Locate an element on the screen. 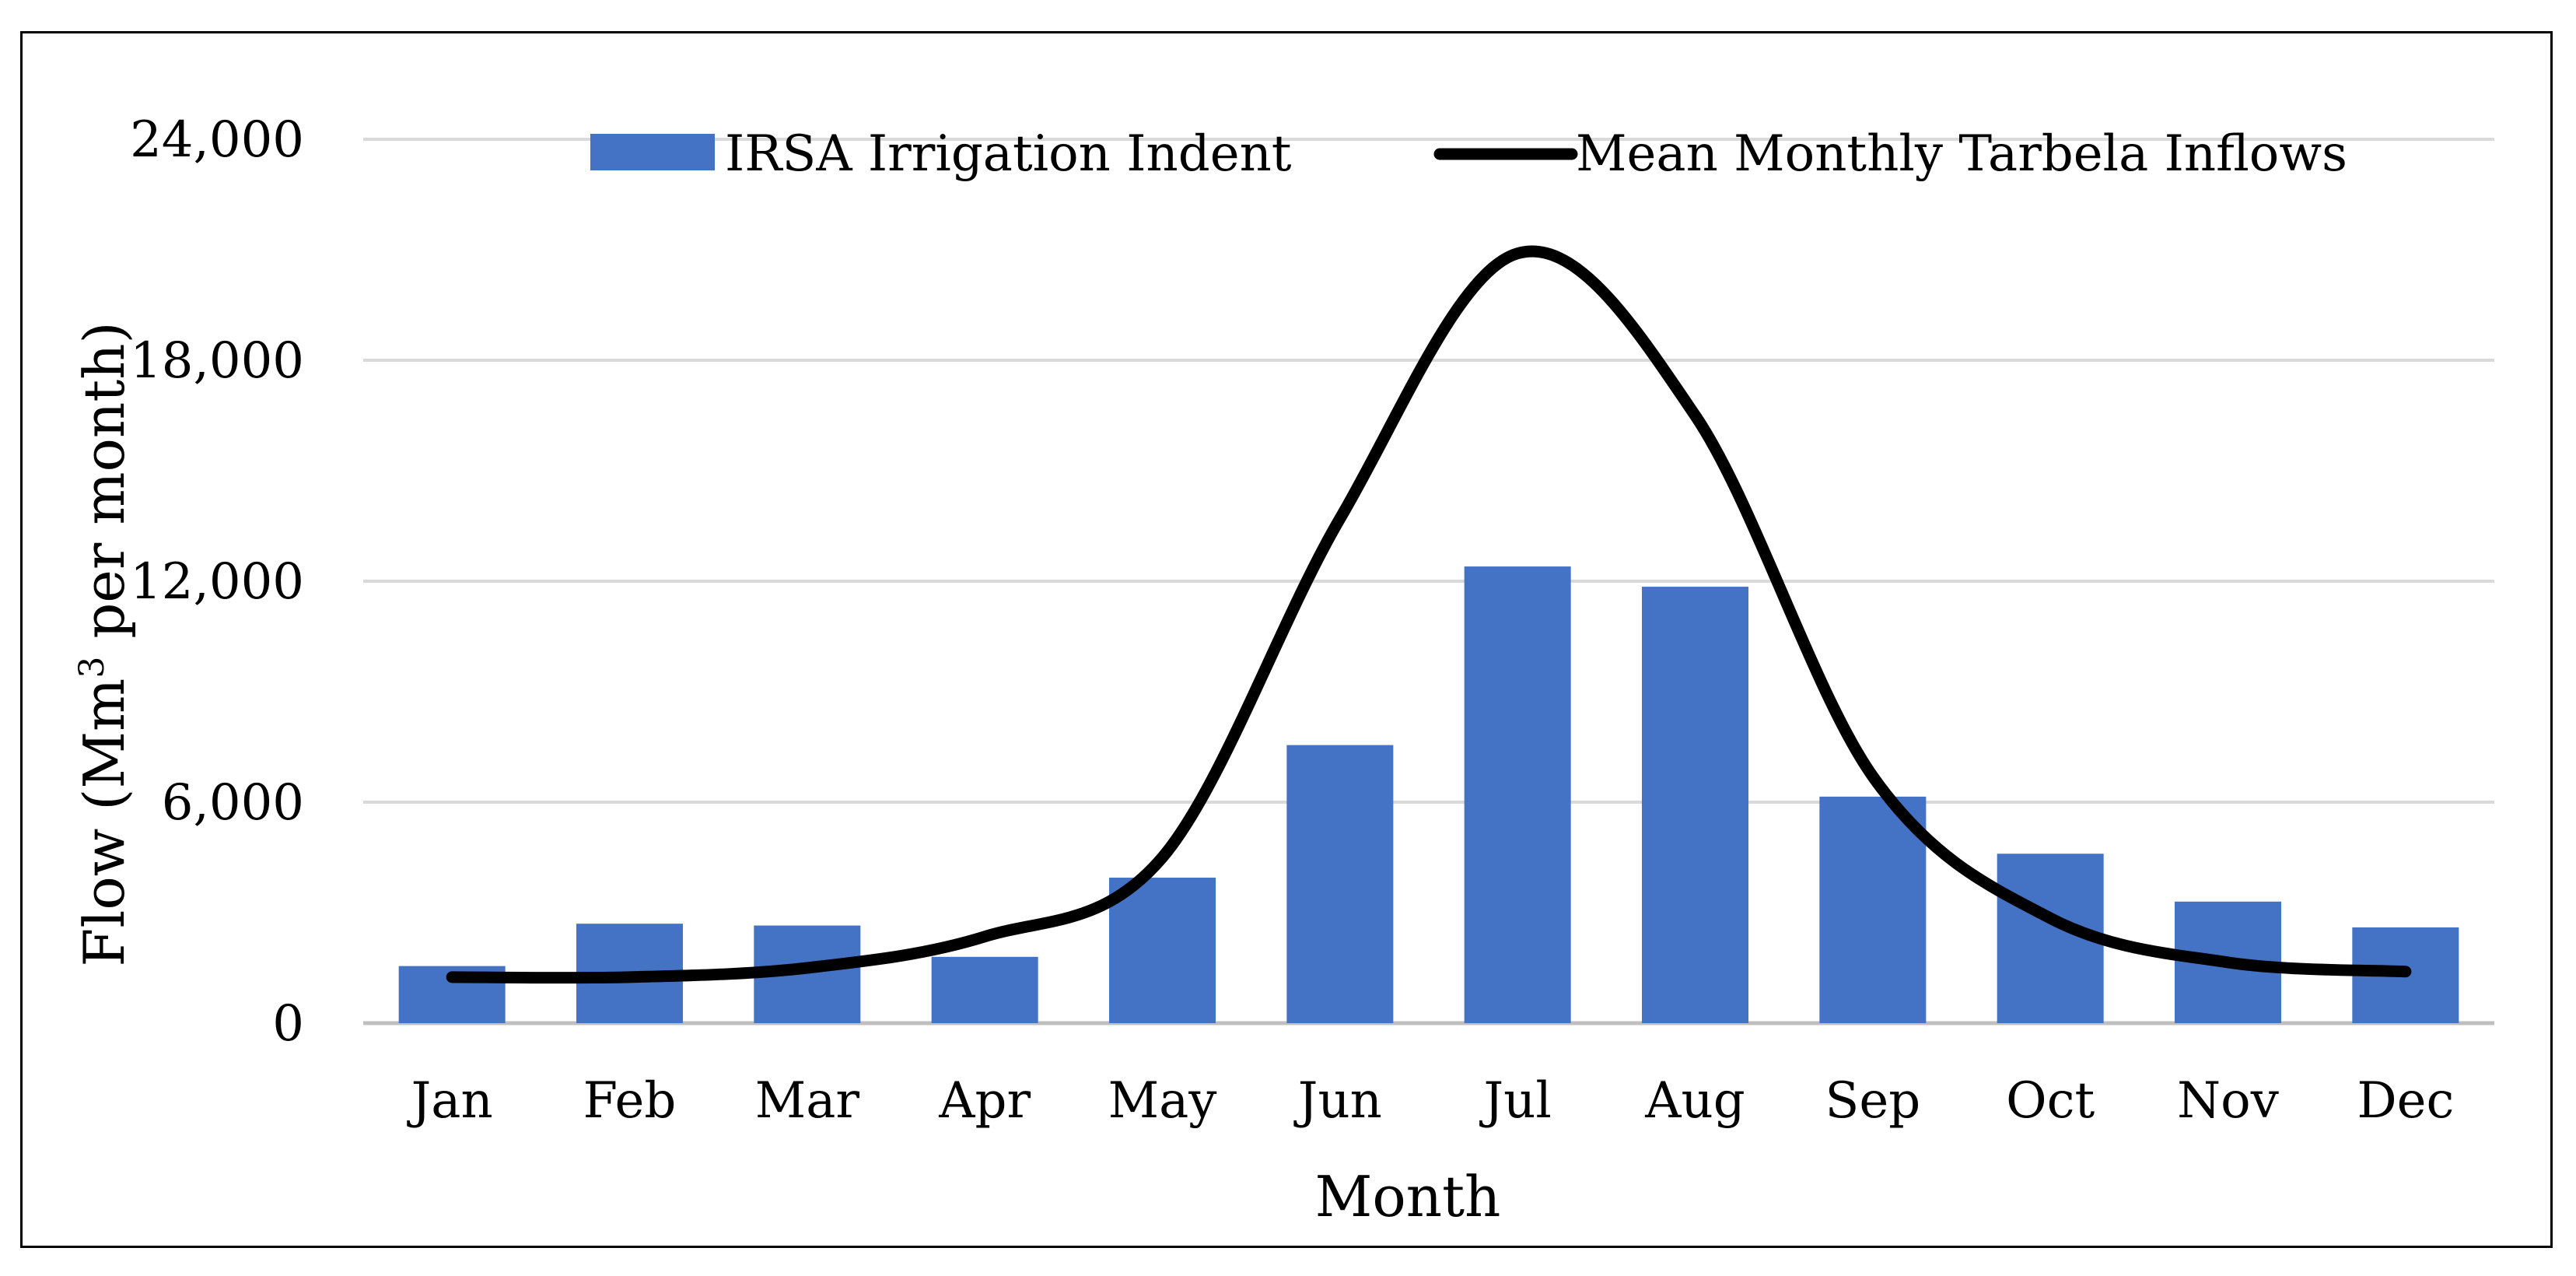 The width and height of the screenshot is (2576, 1276). x-axis-ticks: Jan Feb Mar Apr May Jun Jul Aug Sep Oct Nov Dec is located at coordinates (1431, 1101).